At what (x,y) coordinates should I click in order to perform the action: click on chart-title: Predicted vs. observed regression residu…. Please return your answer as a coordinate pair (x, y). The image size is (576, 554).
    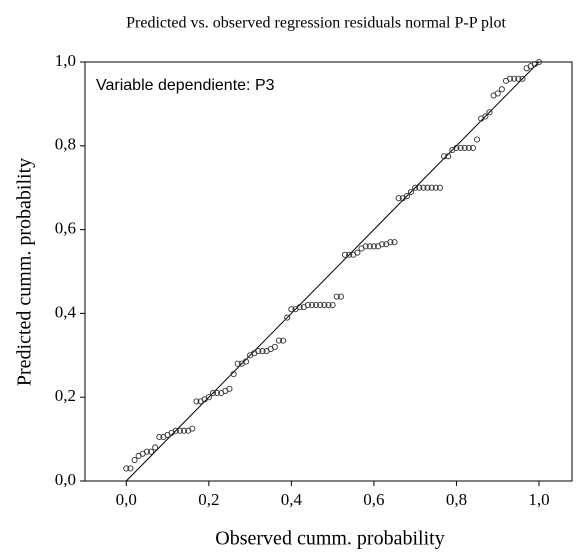
    Looking at the image, I should click on (316, 23).